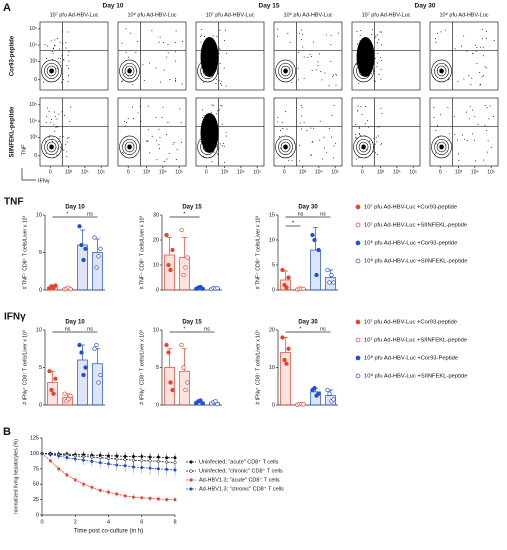 The height and width of the screenshot is (550, 507). Describe the element at coordinates (410, 207) in the screenshot. I see `legend-label: 10⁷ pfu Ad-HBV-Luc +Cor93-peptide` at that location.